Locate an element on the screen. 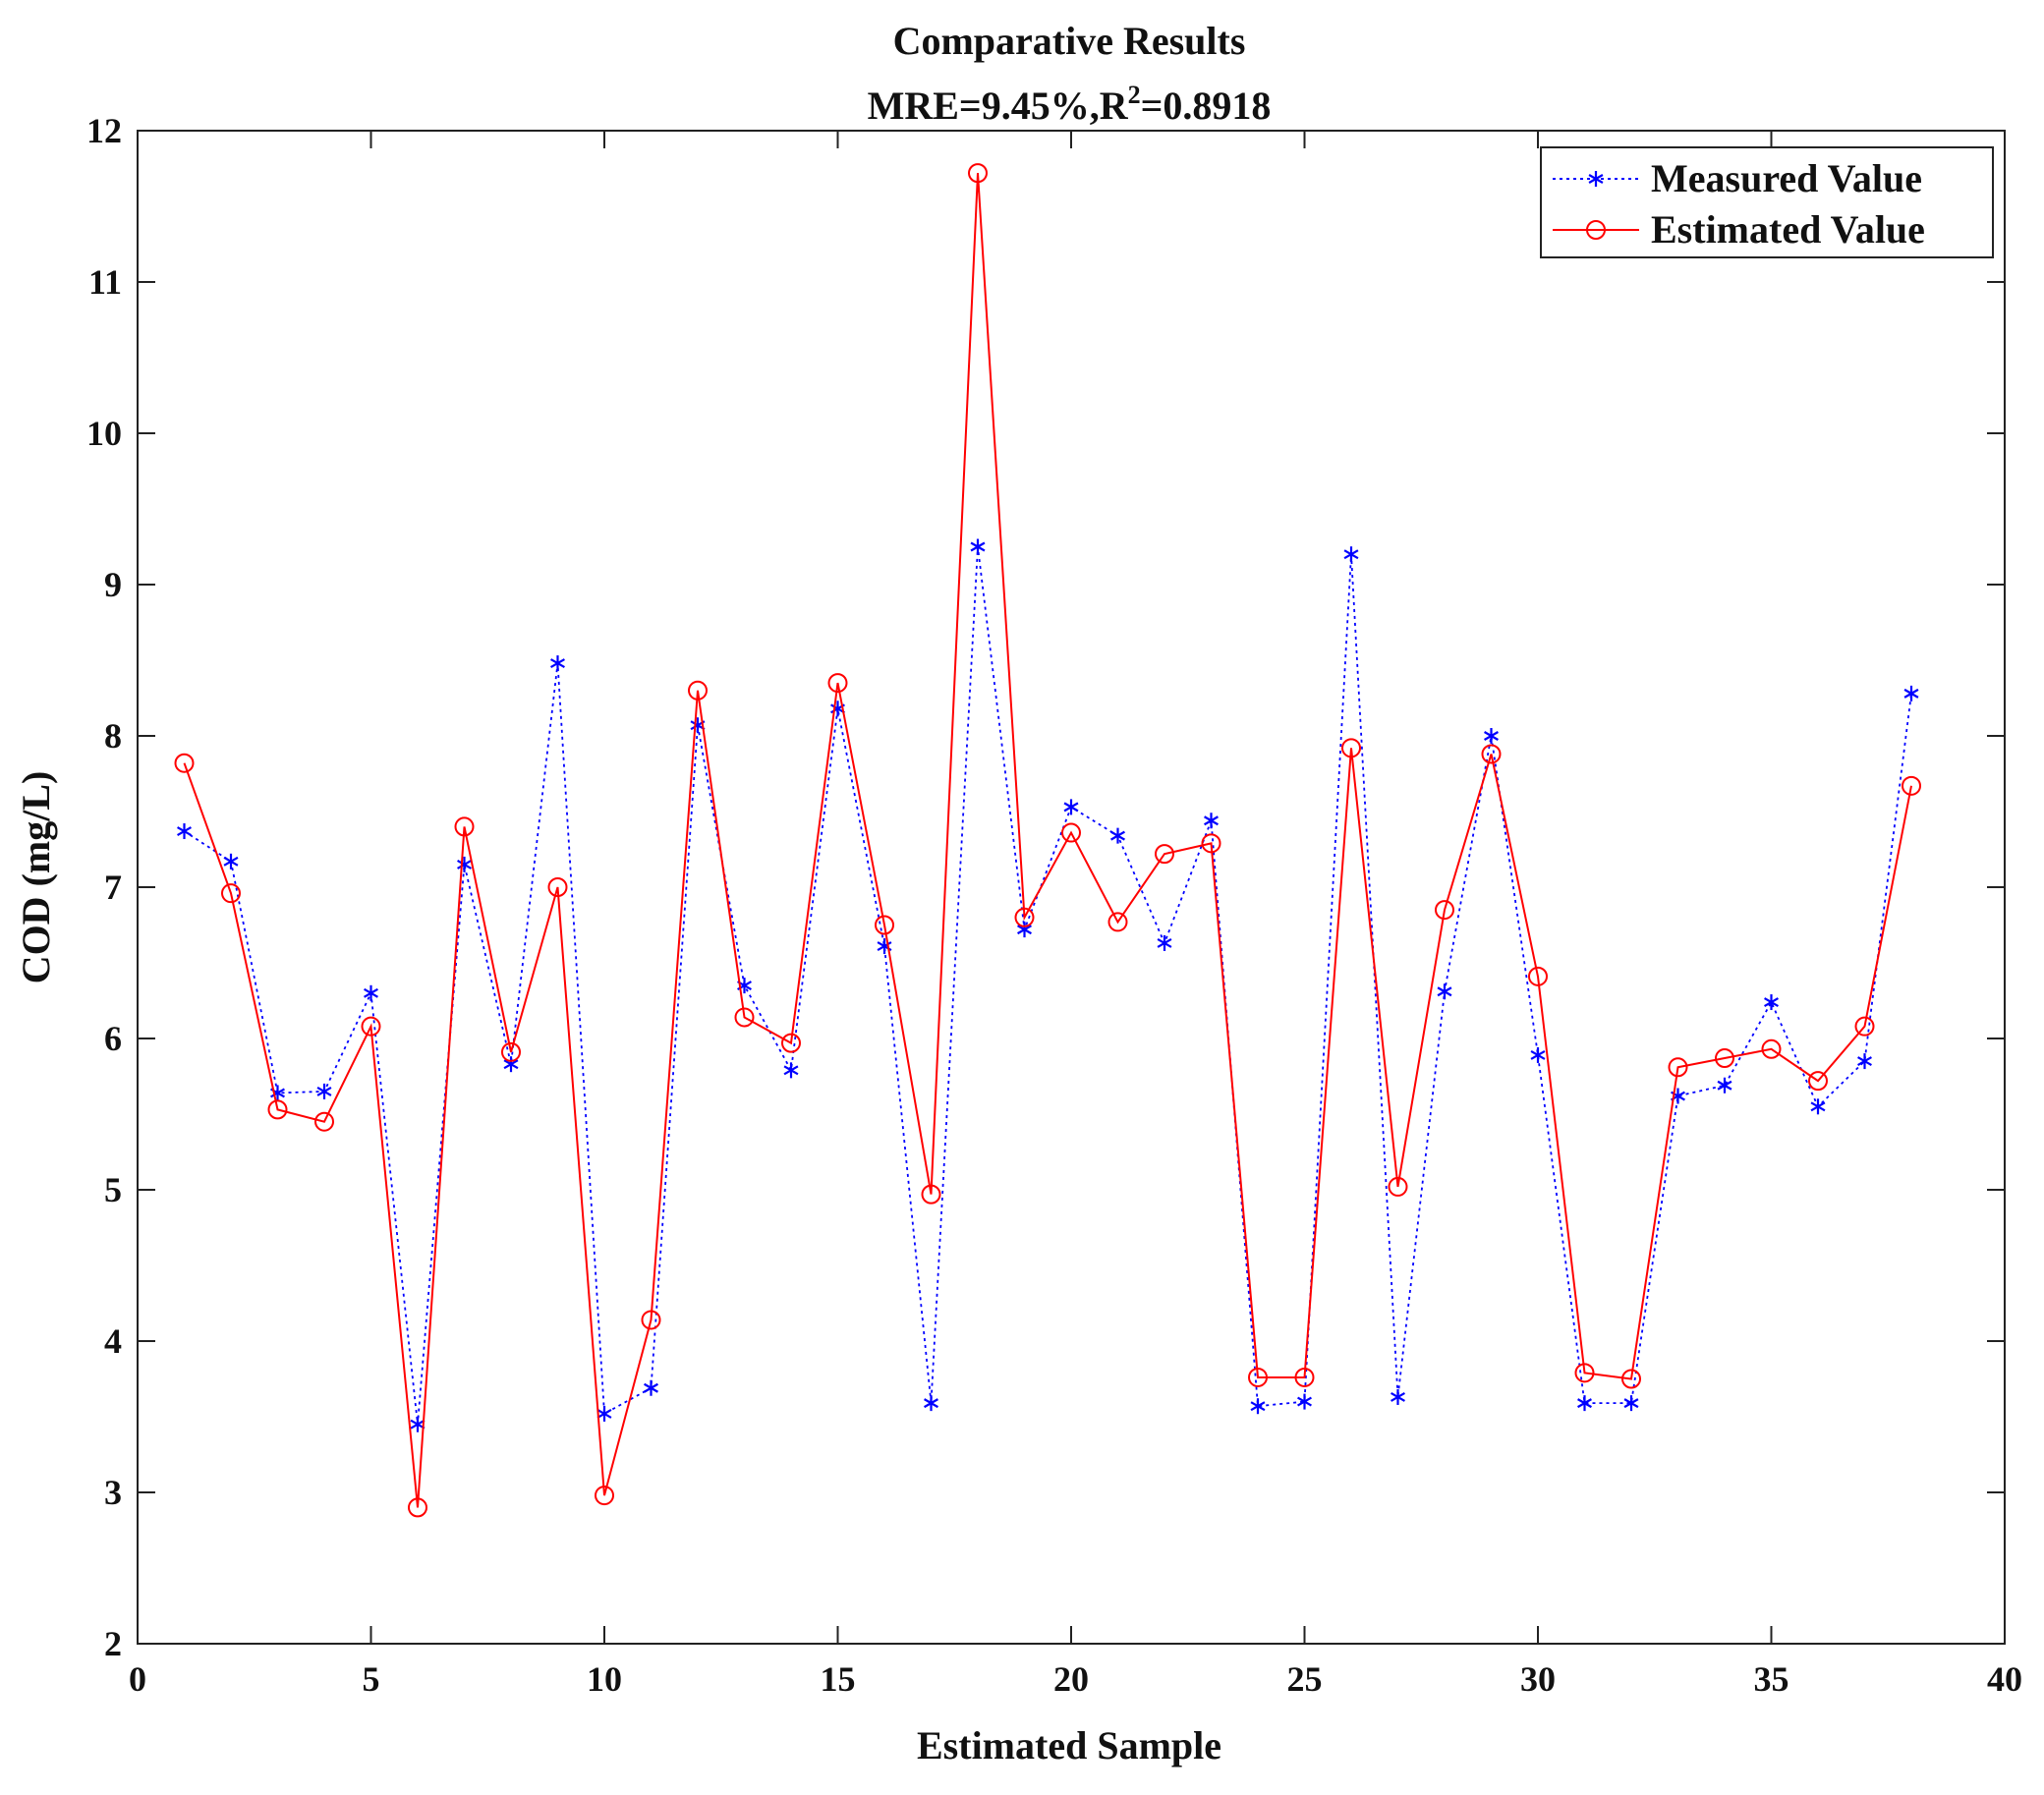 The height and width of the screenshot is (1795, 2044). x-tick-label: 40 is located at coordinates (2004, 1679).